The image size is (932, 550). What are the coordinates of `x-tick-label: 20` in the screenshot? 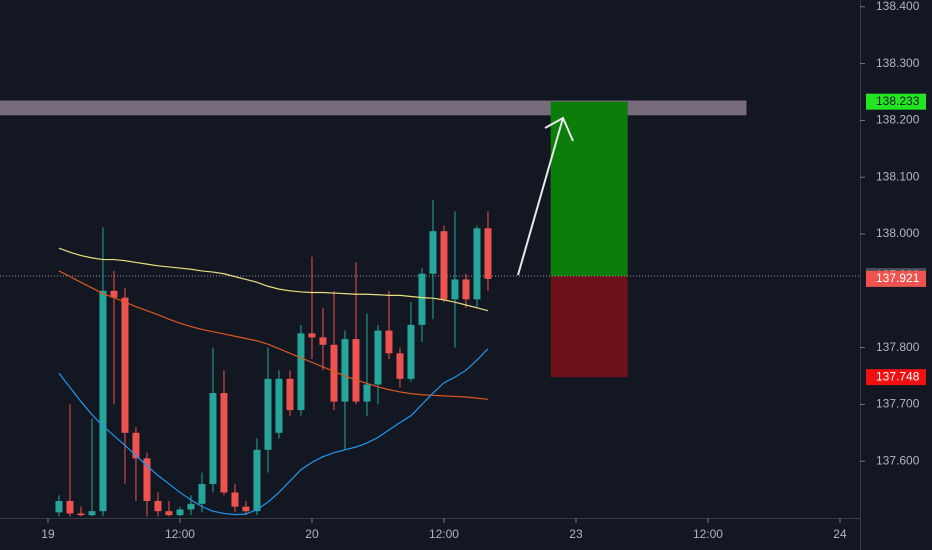 It's located at (312, 534).